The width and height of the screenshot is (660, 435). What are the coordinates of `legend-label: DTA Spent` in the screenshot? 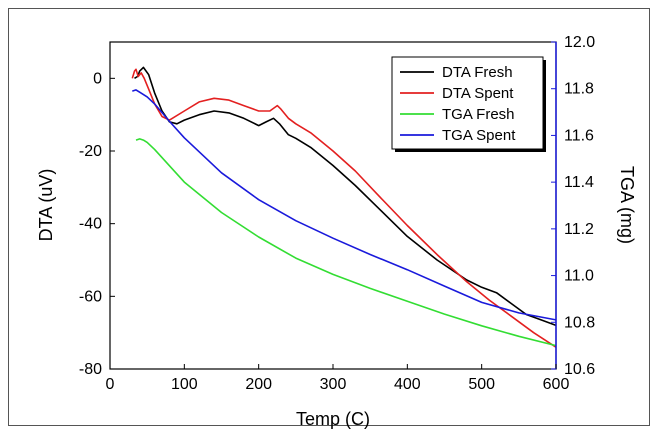 It's located at (478, 93).